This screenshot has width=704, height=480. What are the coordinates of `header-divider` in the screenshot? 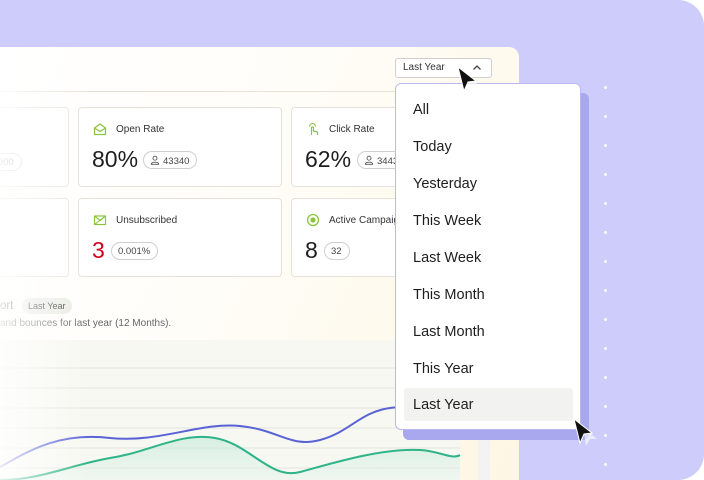 It's located at (259, 91).